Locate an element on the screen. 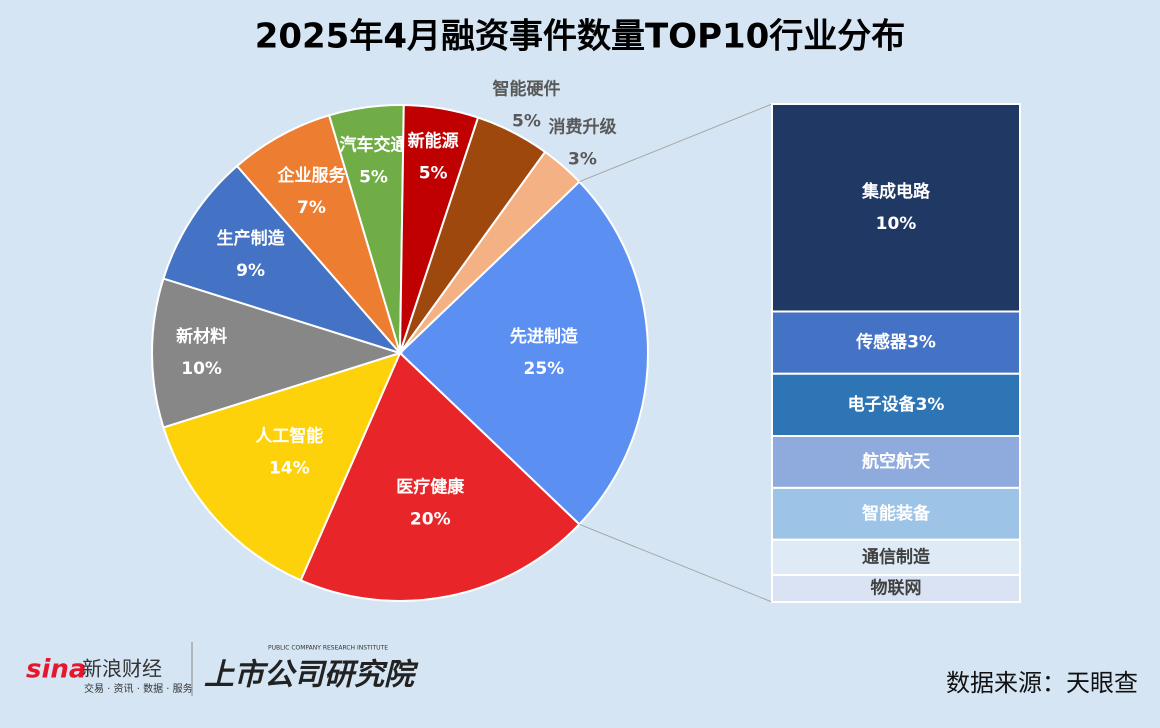  chart-title: 2025年4月融资事件数量TOP10行业分布 is located at coordinates (580, 37).